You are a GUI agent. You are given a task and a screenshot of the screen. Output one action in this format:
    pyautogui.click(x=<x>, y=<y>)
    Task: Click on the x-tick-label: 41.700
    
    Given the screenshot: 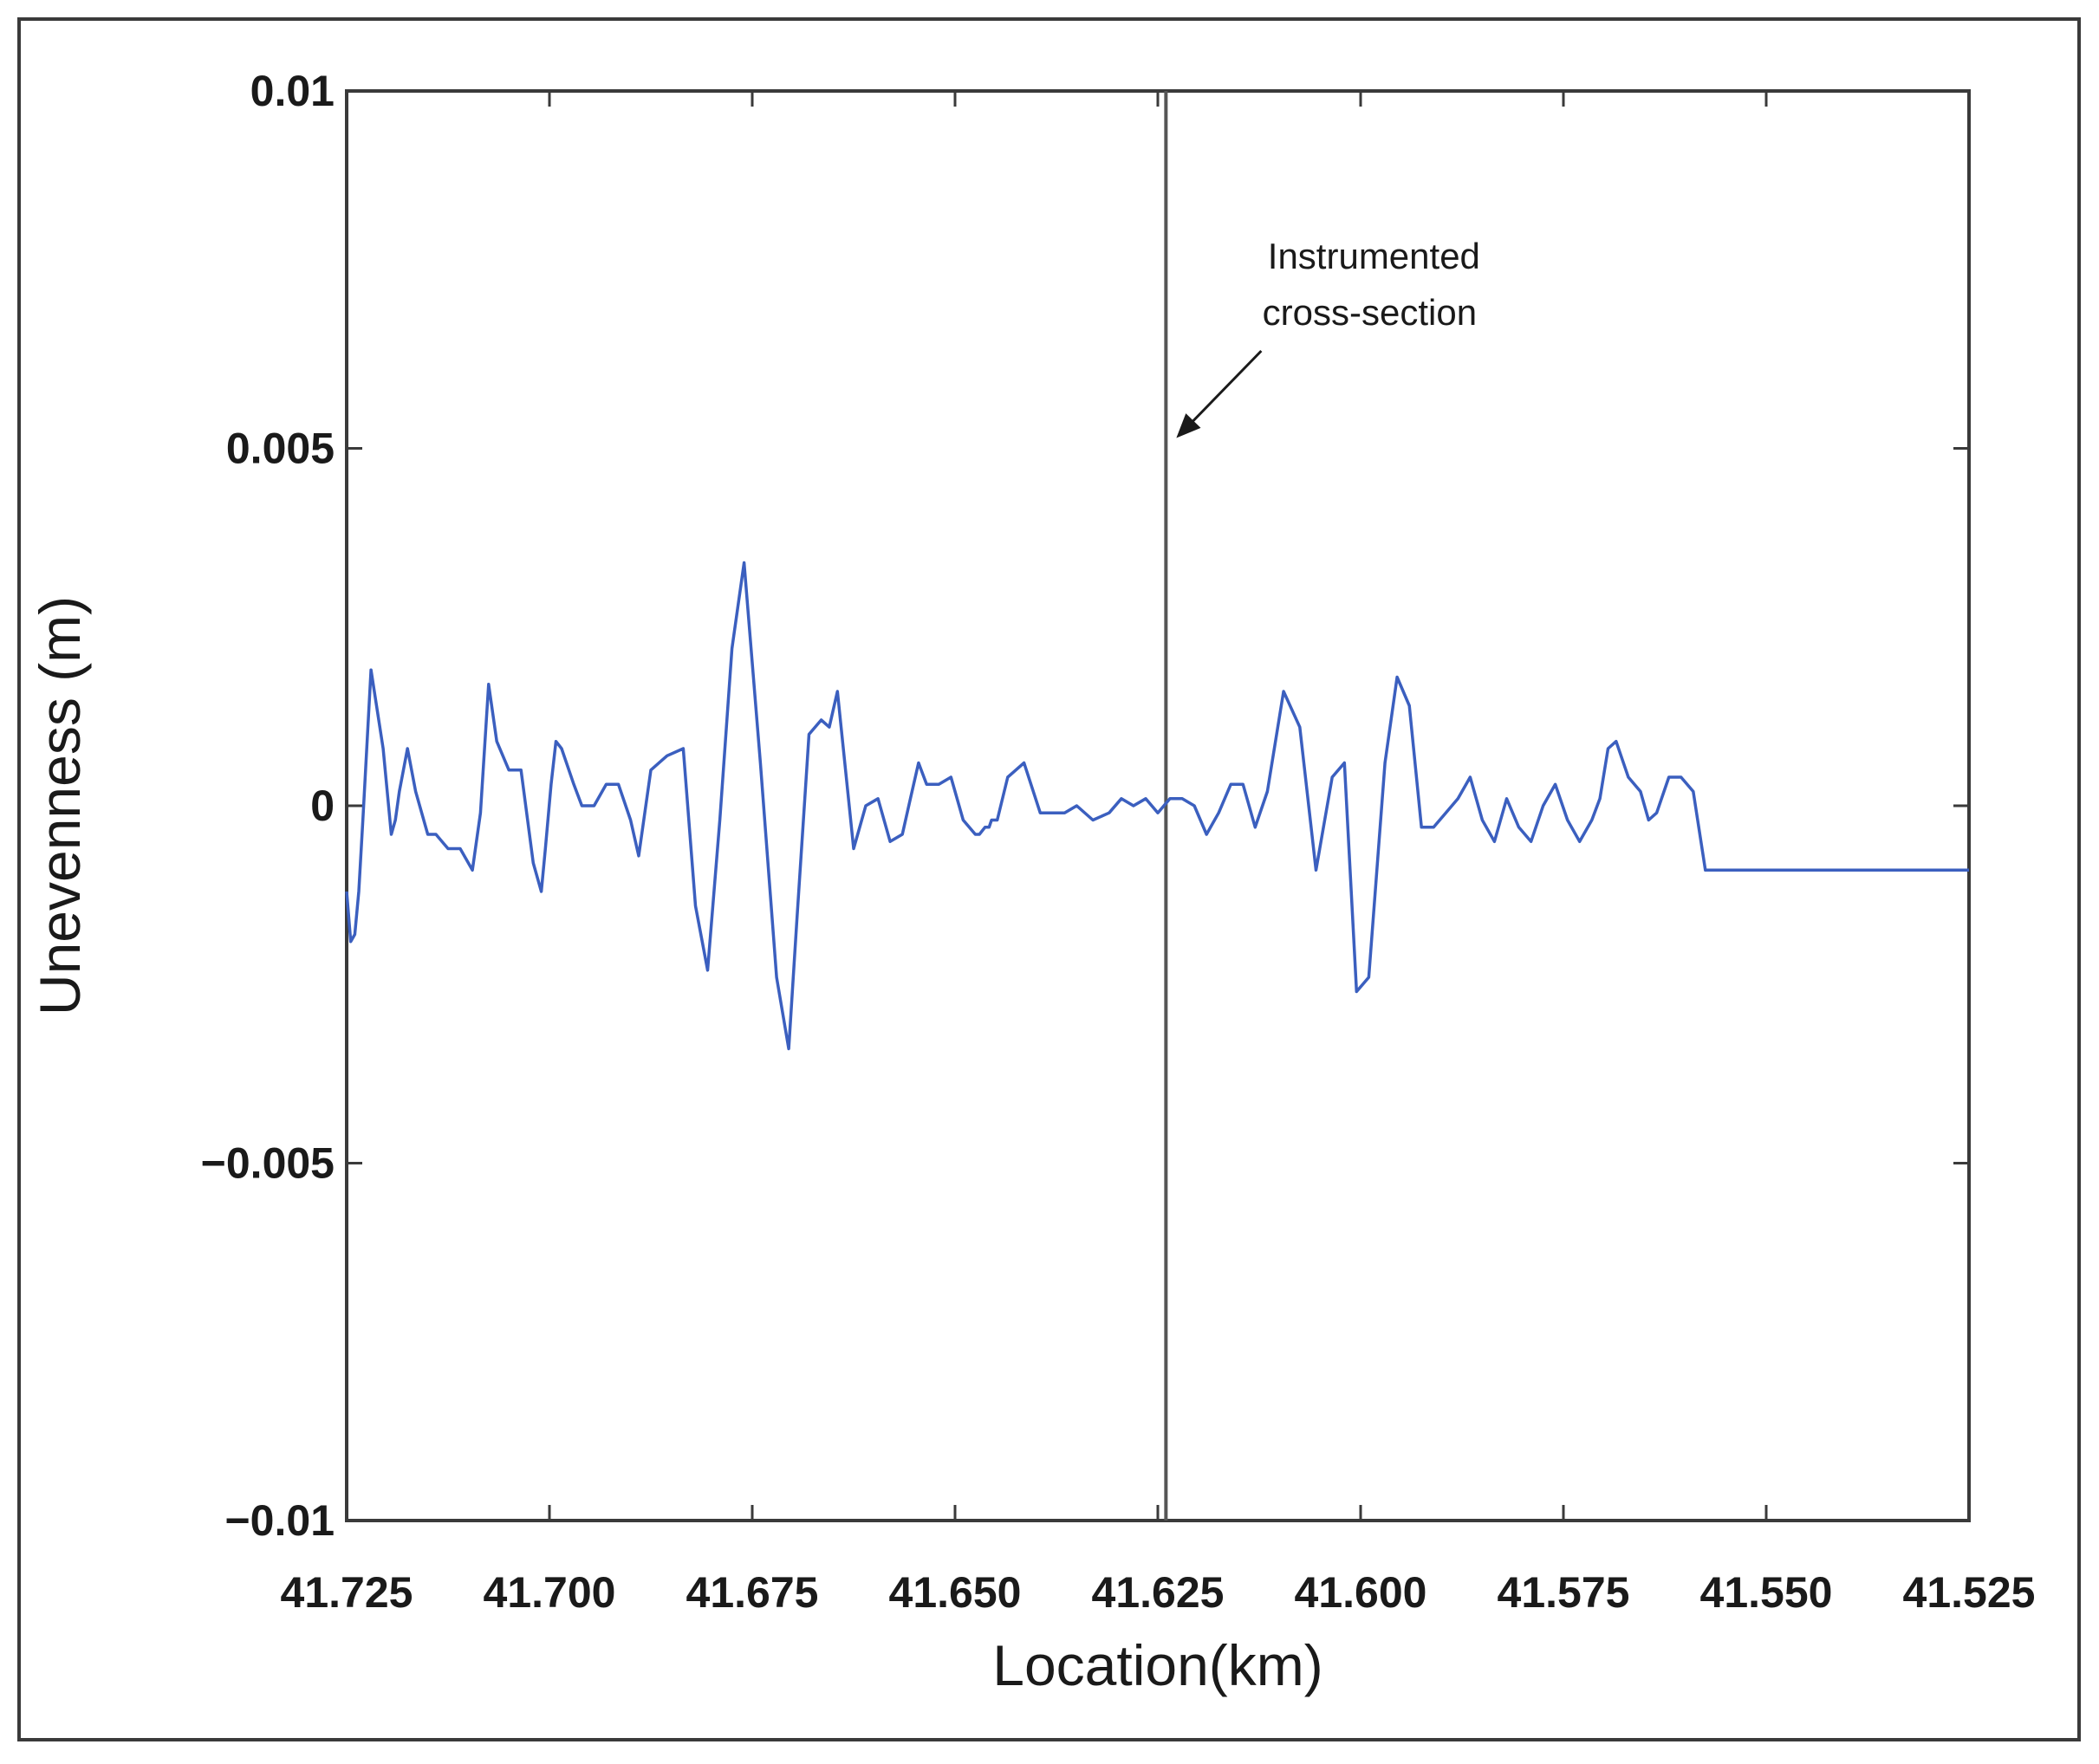 What is the action you would take?
    pyautogui.click(x=550, y=1592)
    